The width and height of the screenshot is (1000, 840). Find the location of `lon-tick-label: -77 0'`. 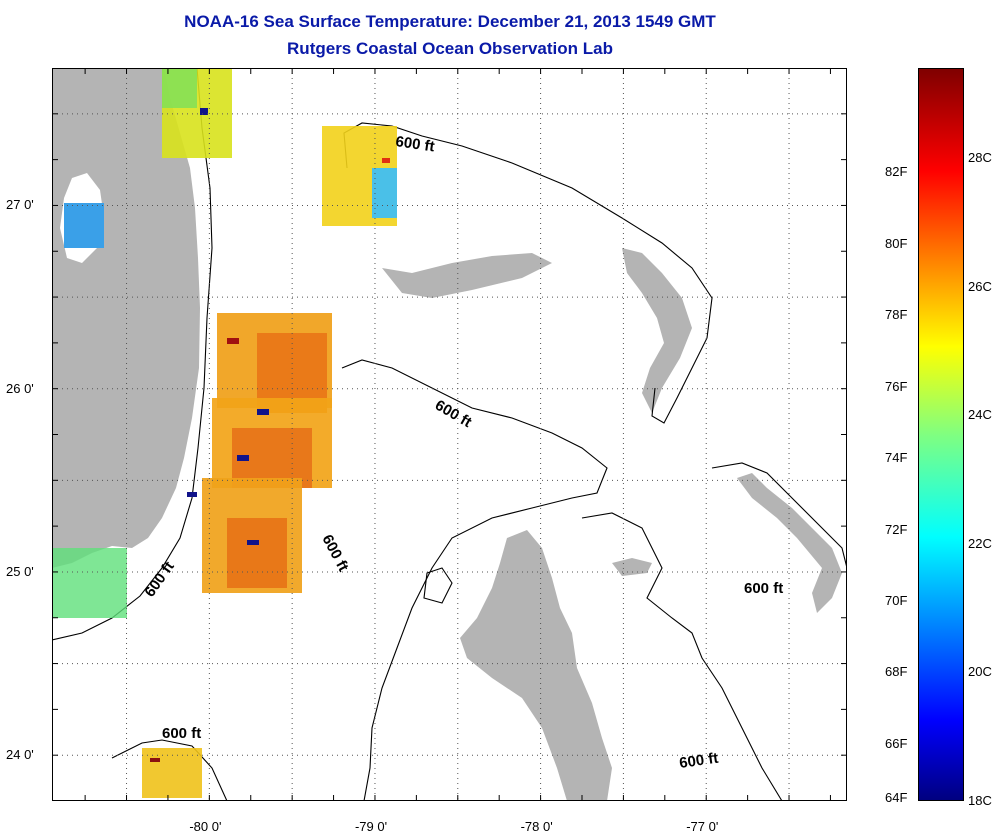

lon-tick-label: -77 0' is located at coordinates (702, 826).